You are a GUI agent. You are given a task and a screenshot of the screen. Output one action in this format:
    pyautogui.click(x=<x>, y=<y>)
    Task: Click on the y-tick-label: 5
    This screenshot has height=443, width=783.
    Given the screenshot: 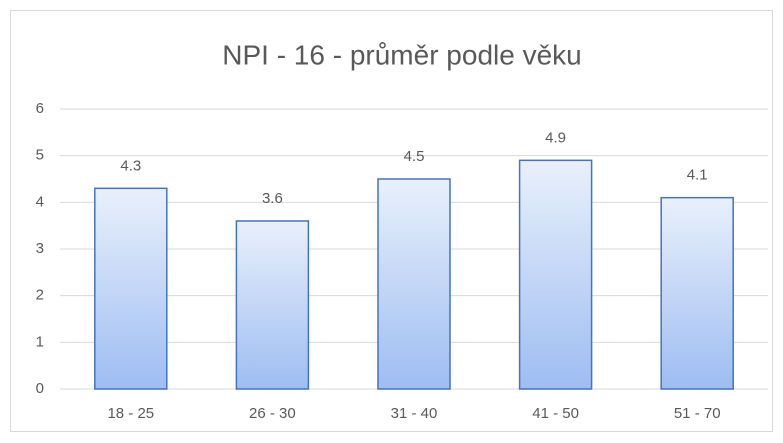 What is the action you would take?
    pyautogui.click(x=40, y=155)
    